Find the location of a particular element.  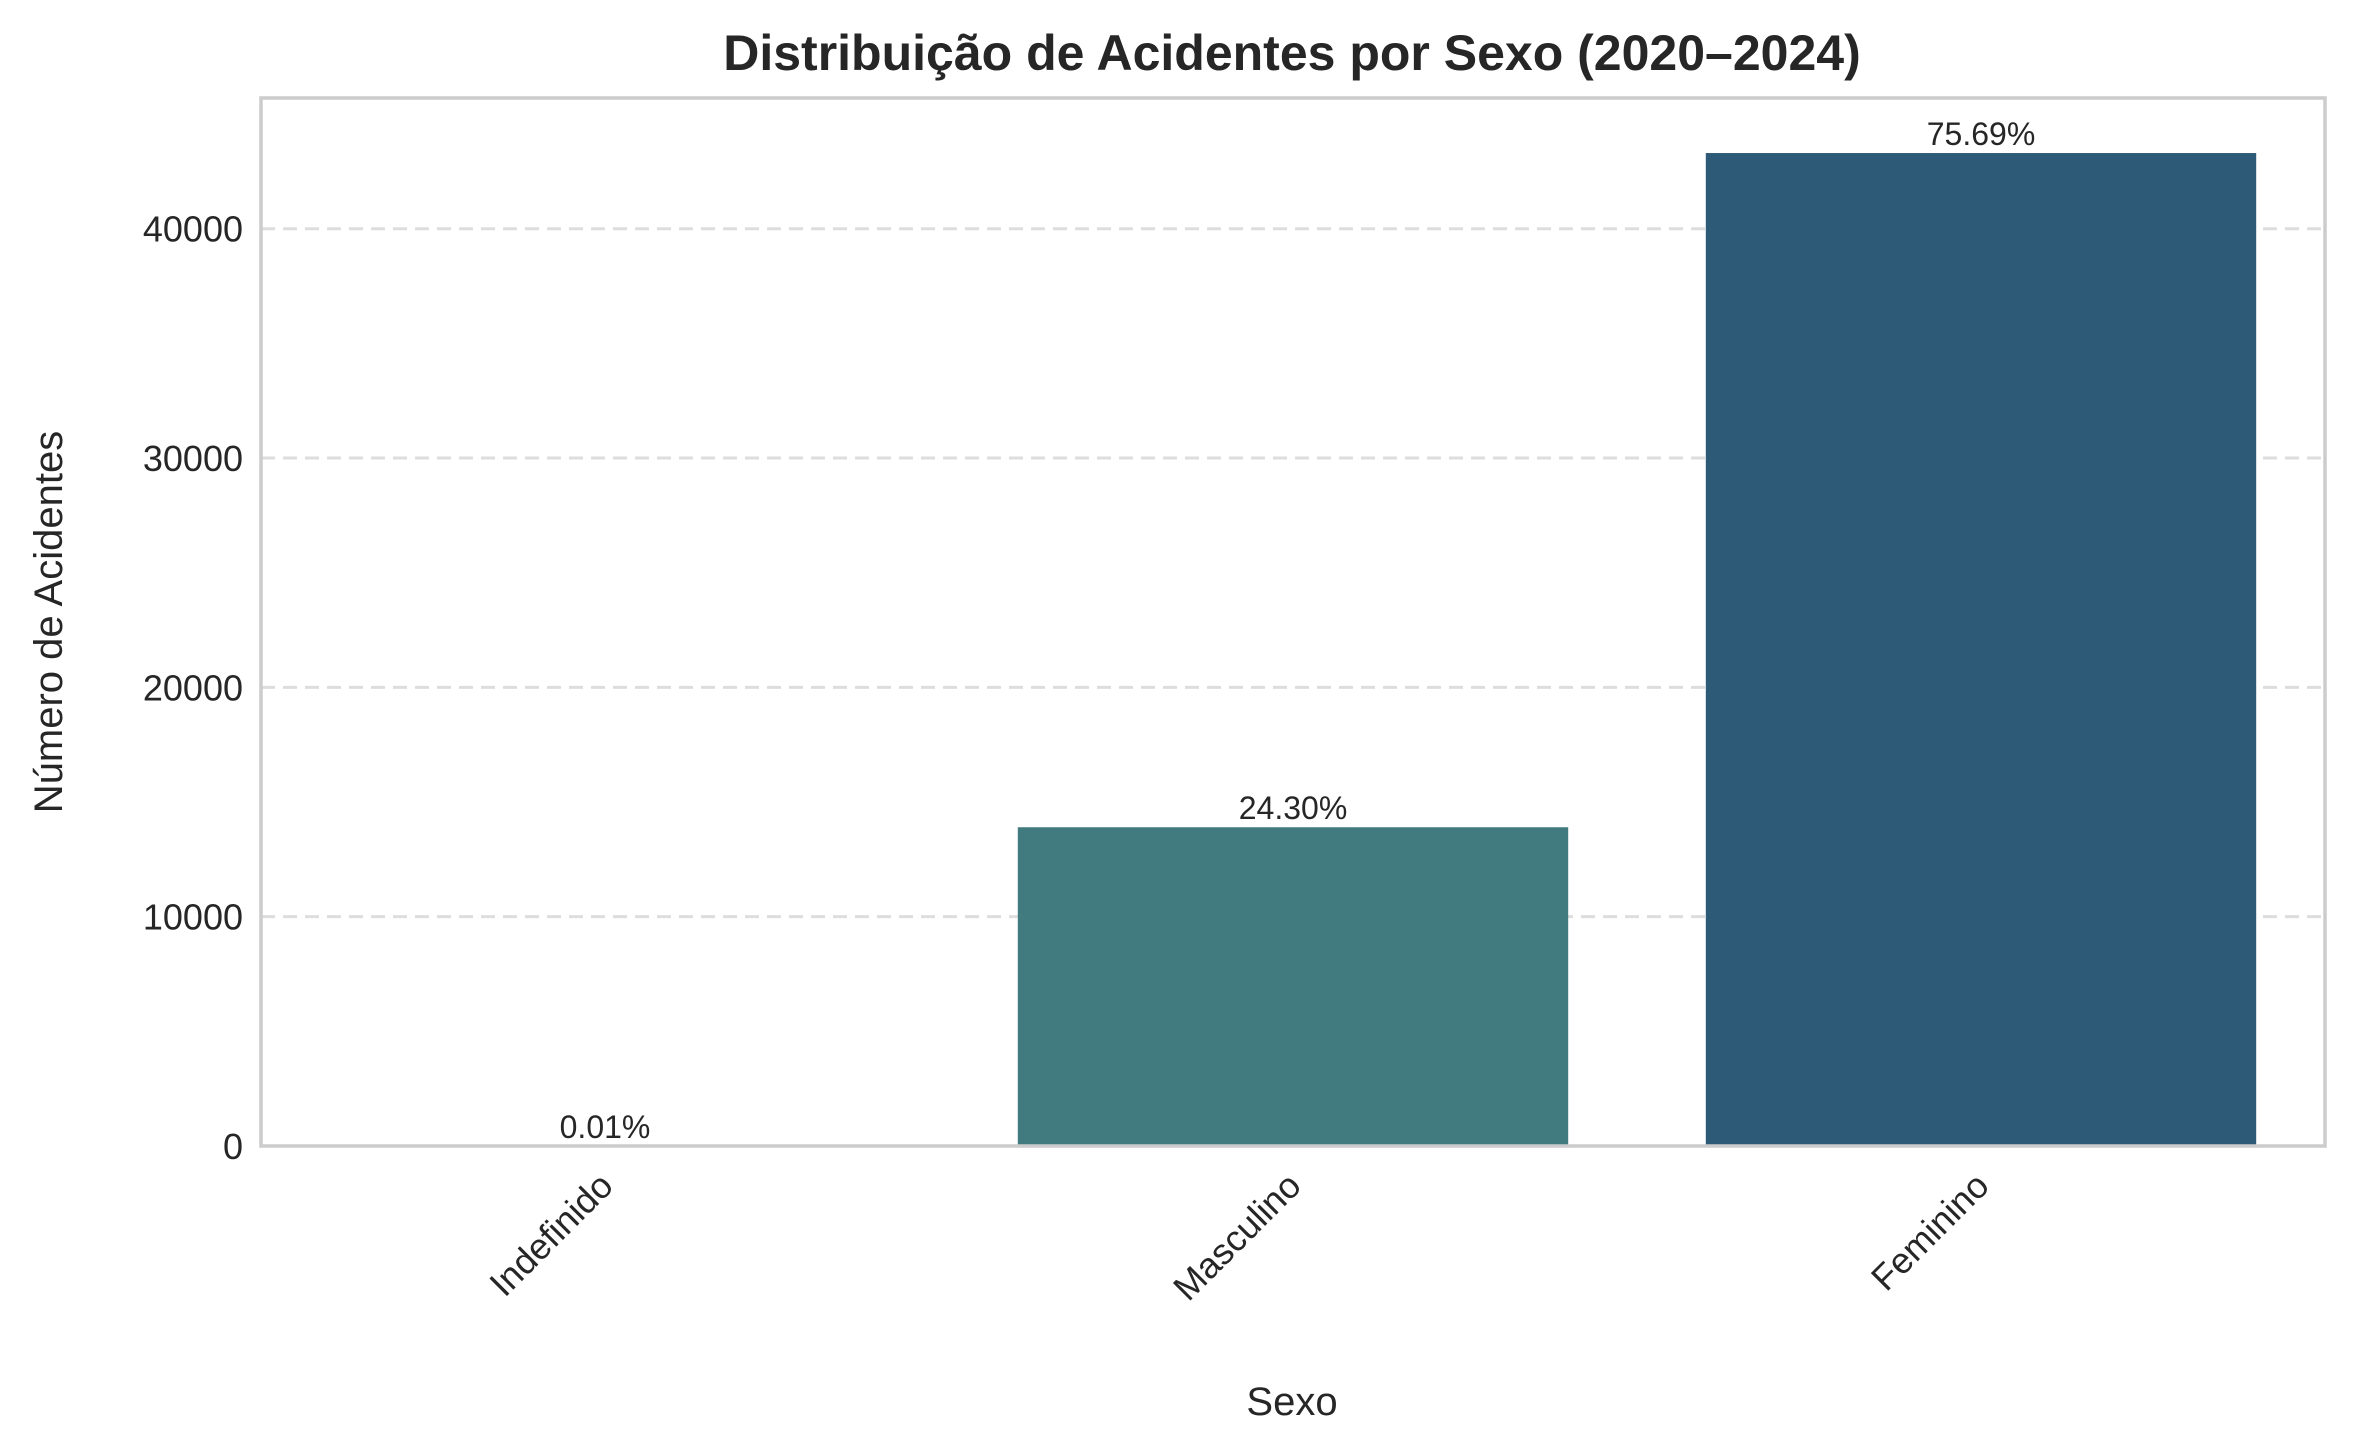

x-axis-ticks: Indefinido Masculino Feminino is located at coordinates (1238, 1237).